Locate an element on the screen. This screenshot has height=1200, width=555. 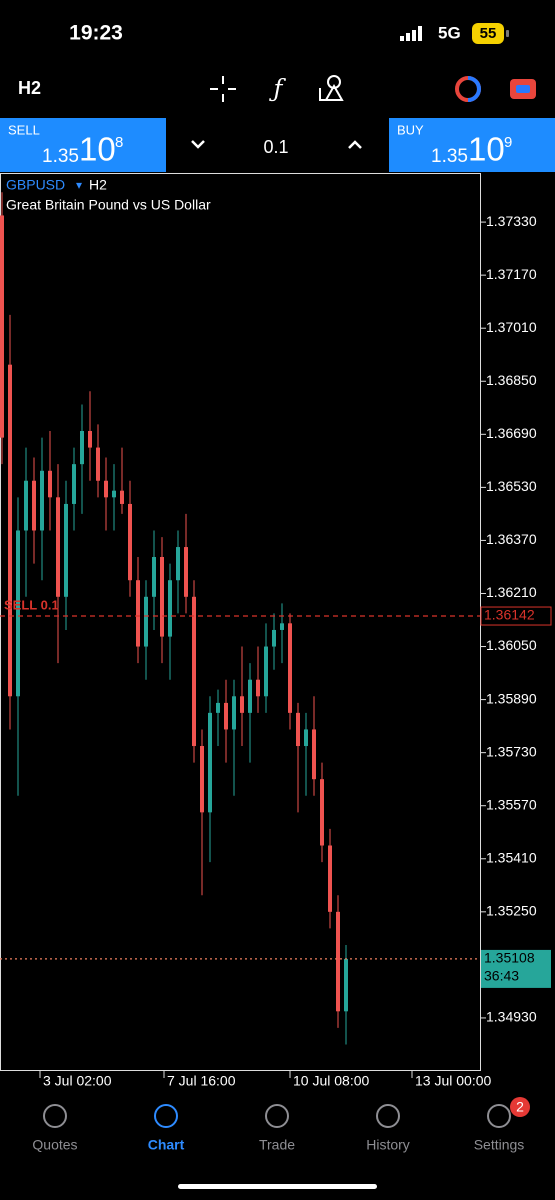
sell-price-point: 8 is located at coordinates (119, 142).